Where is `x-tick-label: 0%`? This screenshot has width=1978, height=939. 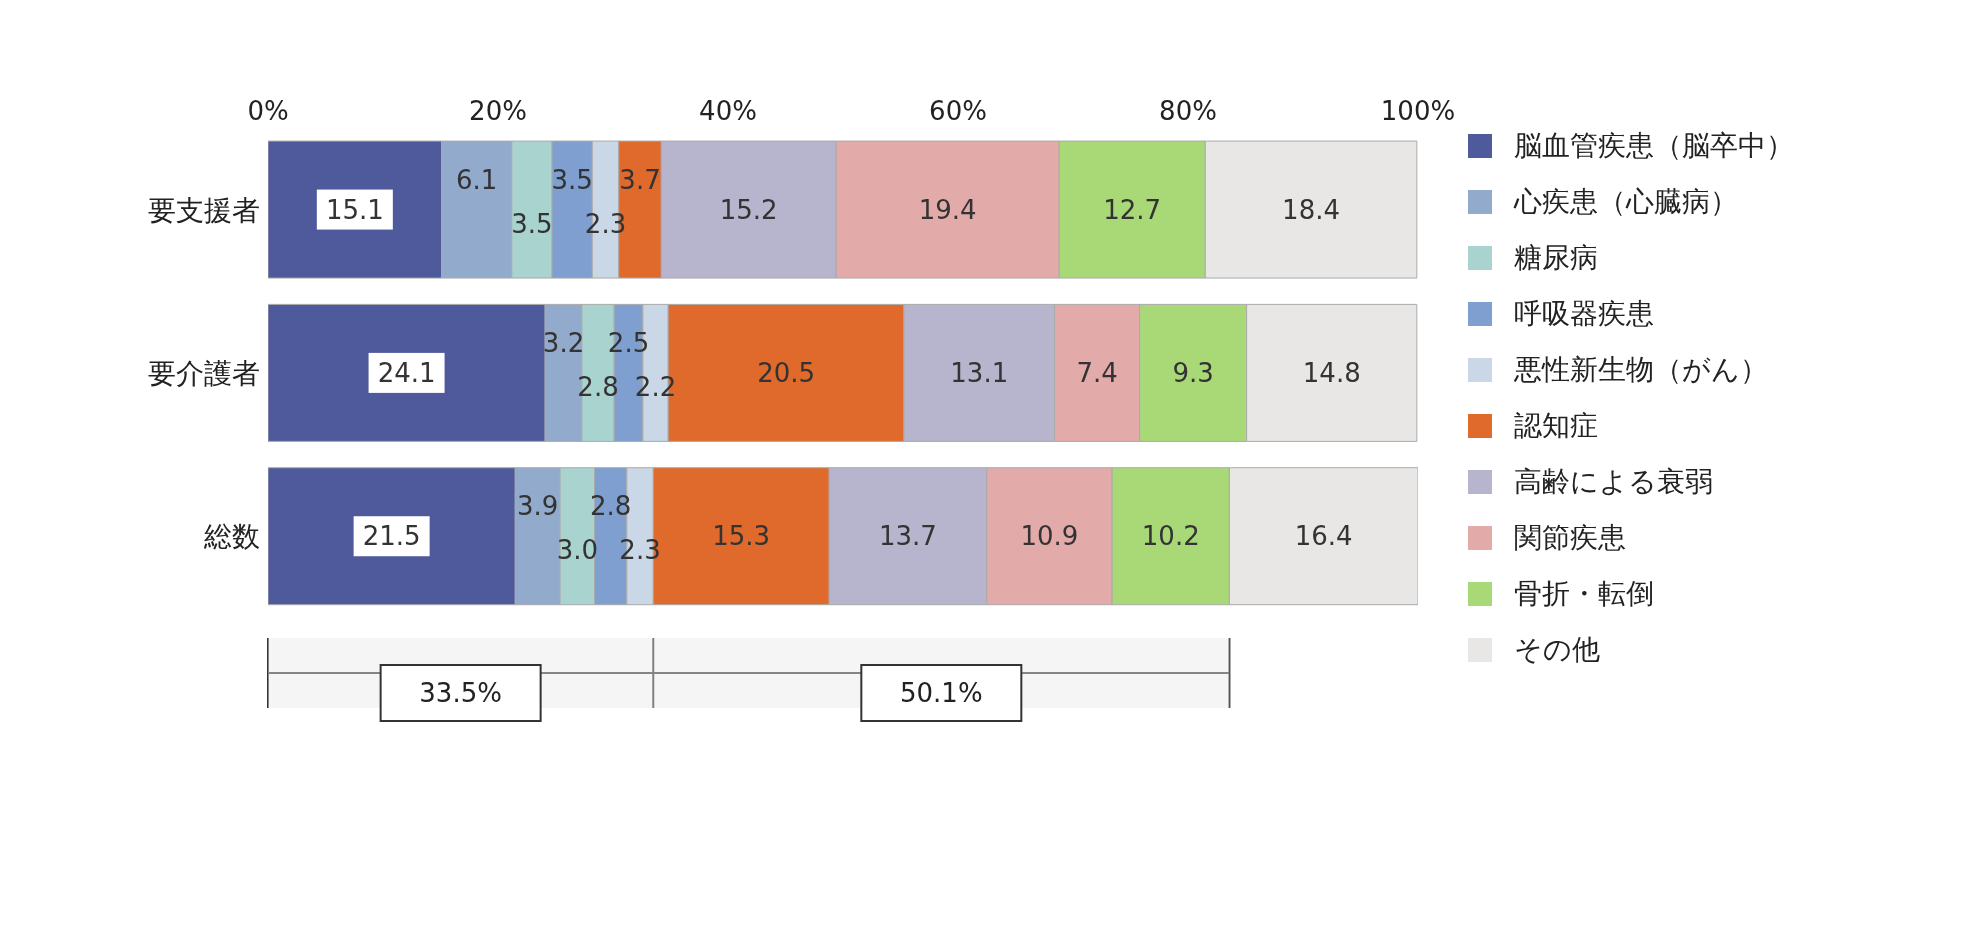
x-tick-label: 0% is located at coordinates (268, 111).